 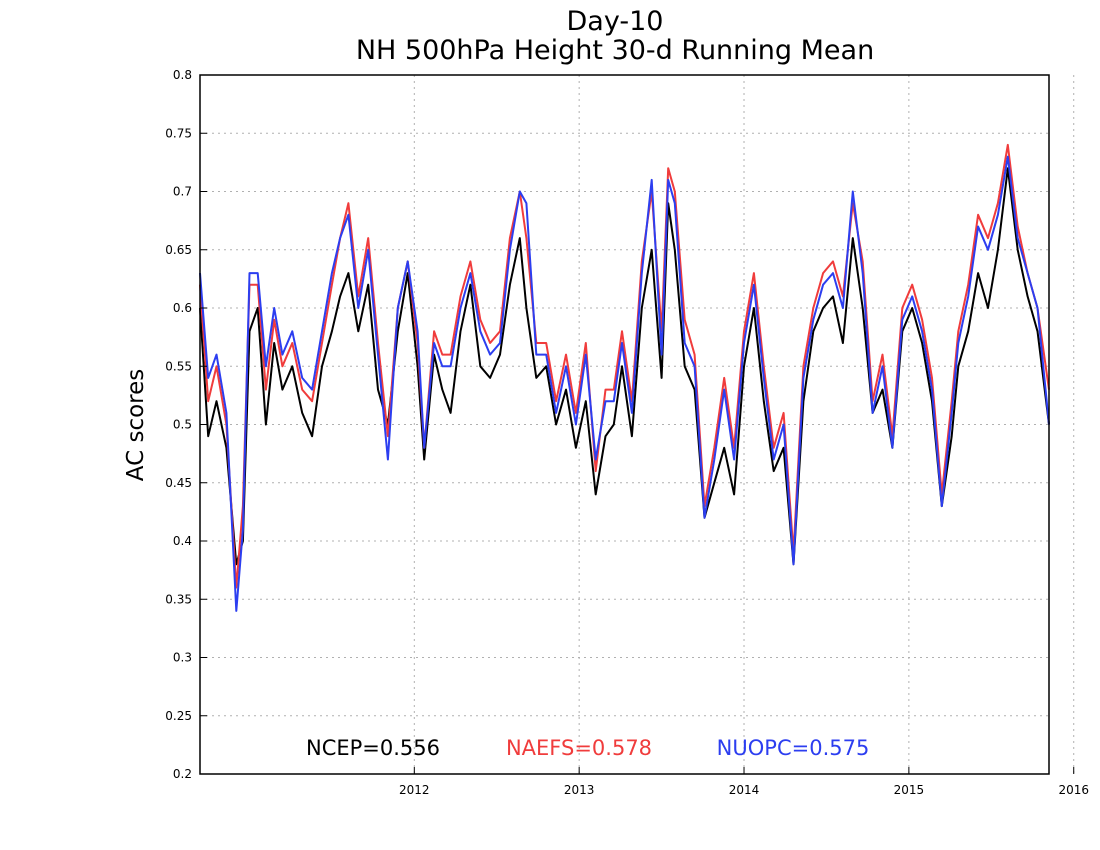 I want to click on y-tick-label: 0.65, so click(x=178, y=250).